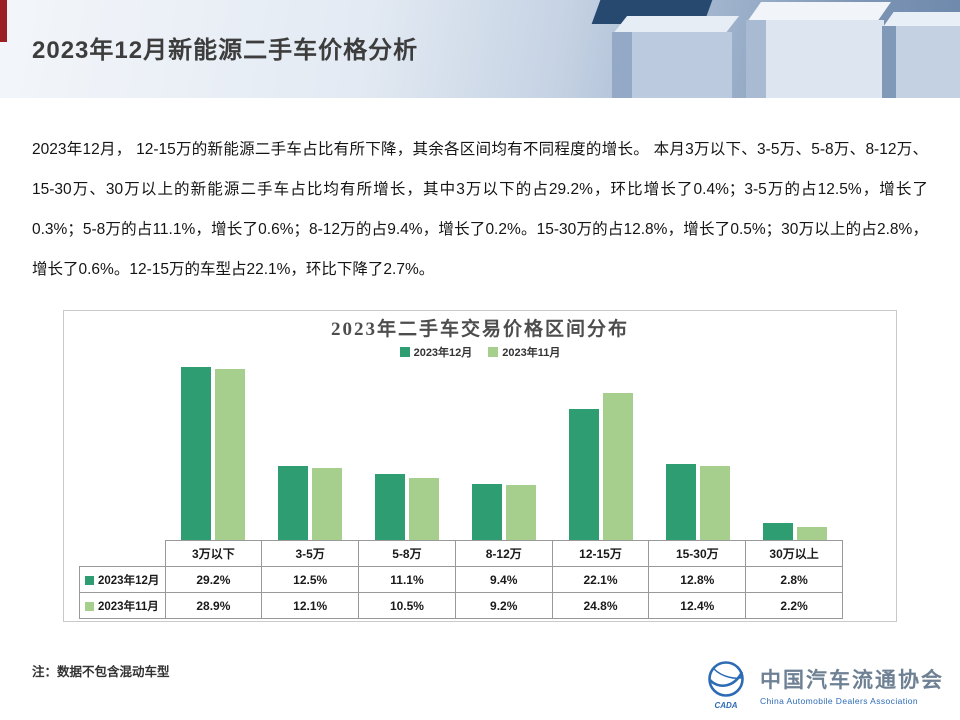 Image resolution: width=960 pixels, height=720 pixels. Describe the element at coordinates (794, 553) in the screenshot. I see `table-header-cell: 30万以上` at that location.